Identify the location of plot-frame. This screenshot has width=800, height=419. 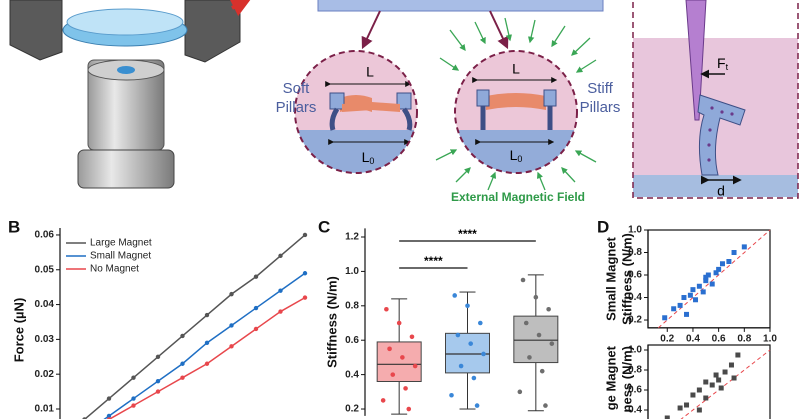
(709, 279).